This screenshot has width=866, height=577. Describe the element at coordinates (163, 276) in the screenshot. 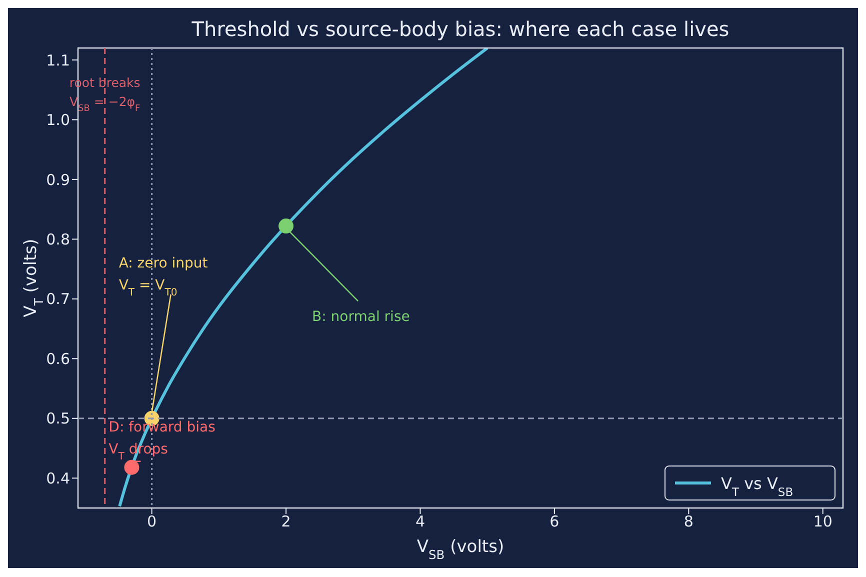

I see `annotation: A: zero input V$_{T}$ = V$_{T0}$` at that location.